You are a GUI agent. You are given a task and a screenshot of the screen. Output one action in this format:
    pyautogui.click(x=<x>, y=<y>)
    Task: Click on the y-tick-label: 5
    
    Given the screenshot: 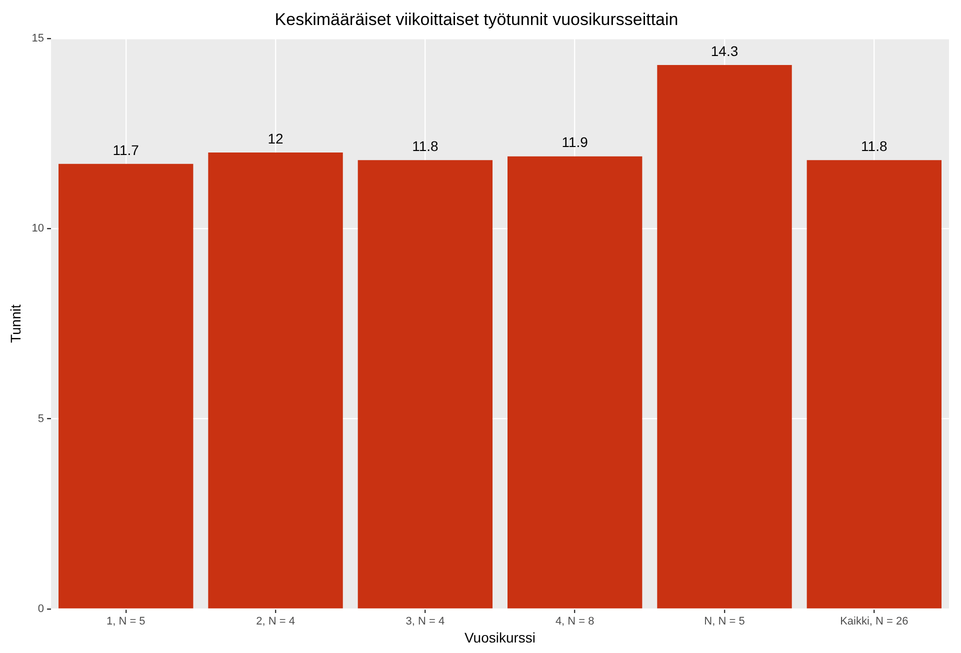 What is the action you would take?
    pyautogui.click(x=41, y=418)
    